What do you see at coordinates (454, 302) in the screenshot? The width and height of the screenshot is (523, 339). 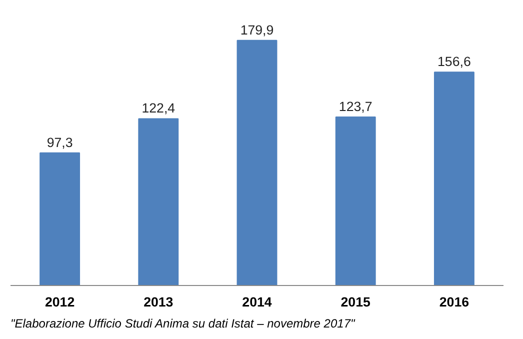 I see `x-tick-label: 2016` at bounding box center [454, 302].